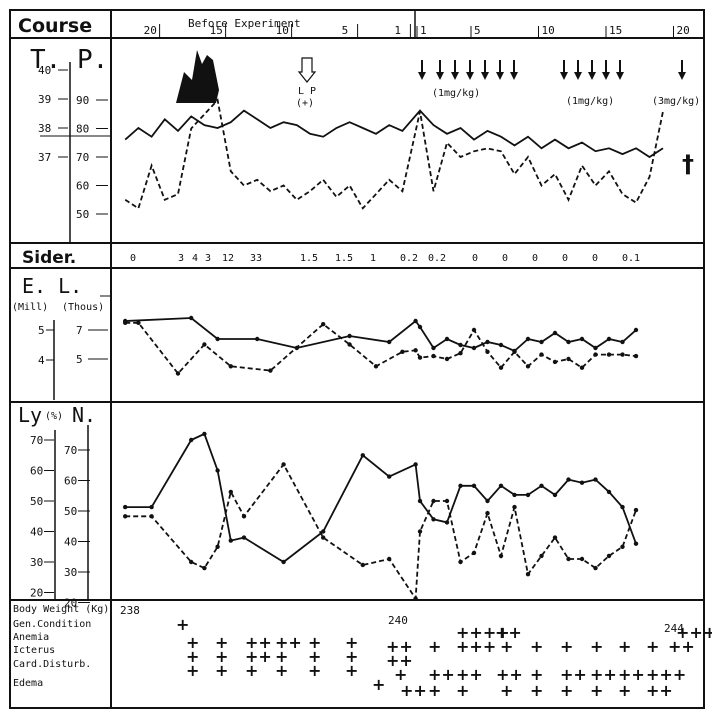 The width and height of the screenshot is (712, 715). Describe the element at coordinates (36, 593) in the screenshot. I see `ly-tick-label: 20` at that location.